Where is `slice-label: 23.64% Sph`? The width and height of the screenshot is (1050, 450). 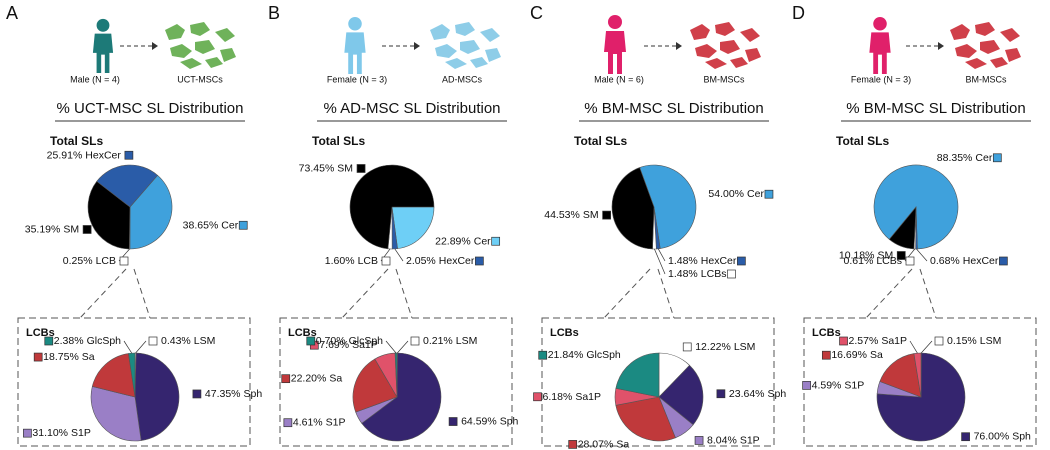
slice-label: 23.64% Sph is located at coordinates (757, 394).